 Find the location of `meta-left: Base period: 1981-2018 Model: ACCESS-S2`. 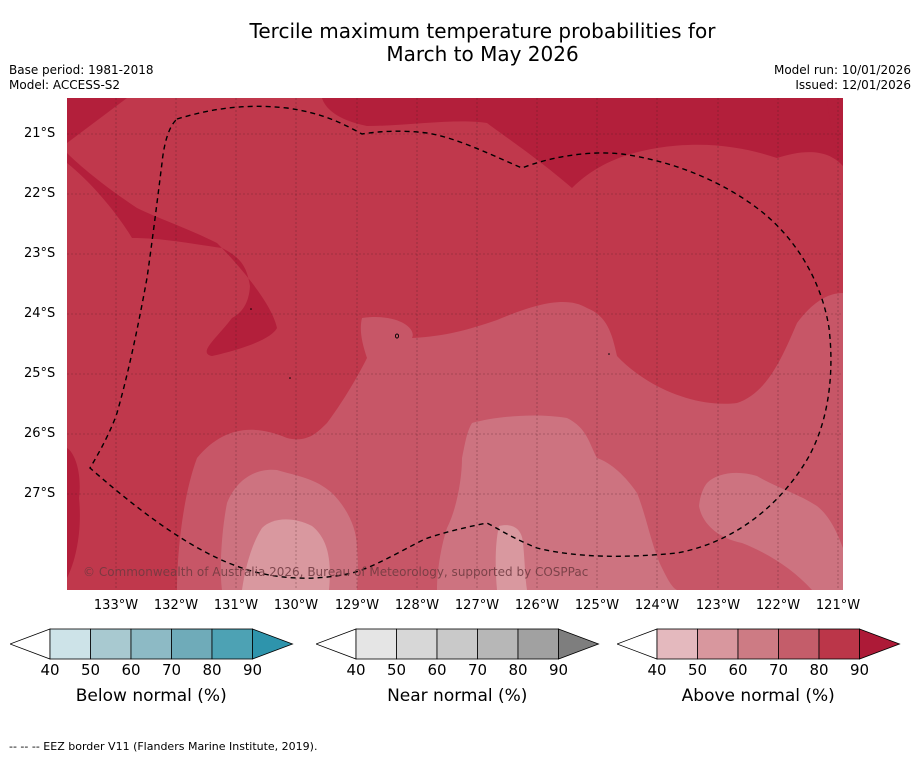

meta-left: Base period: 1981-2018 Model: ACCESS-S2 is located at coordinates (81, 78).